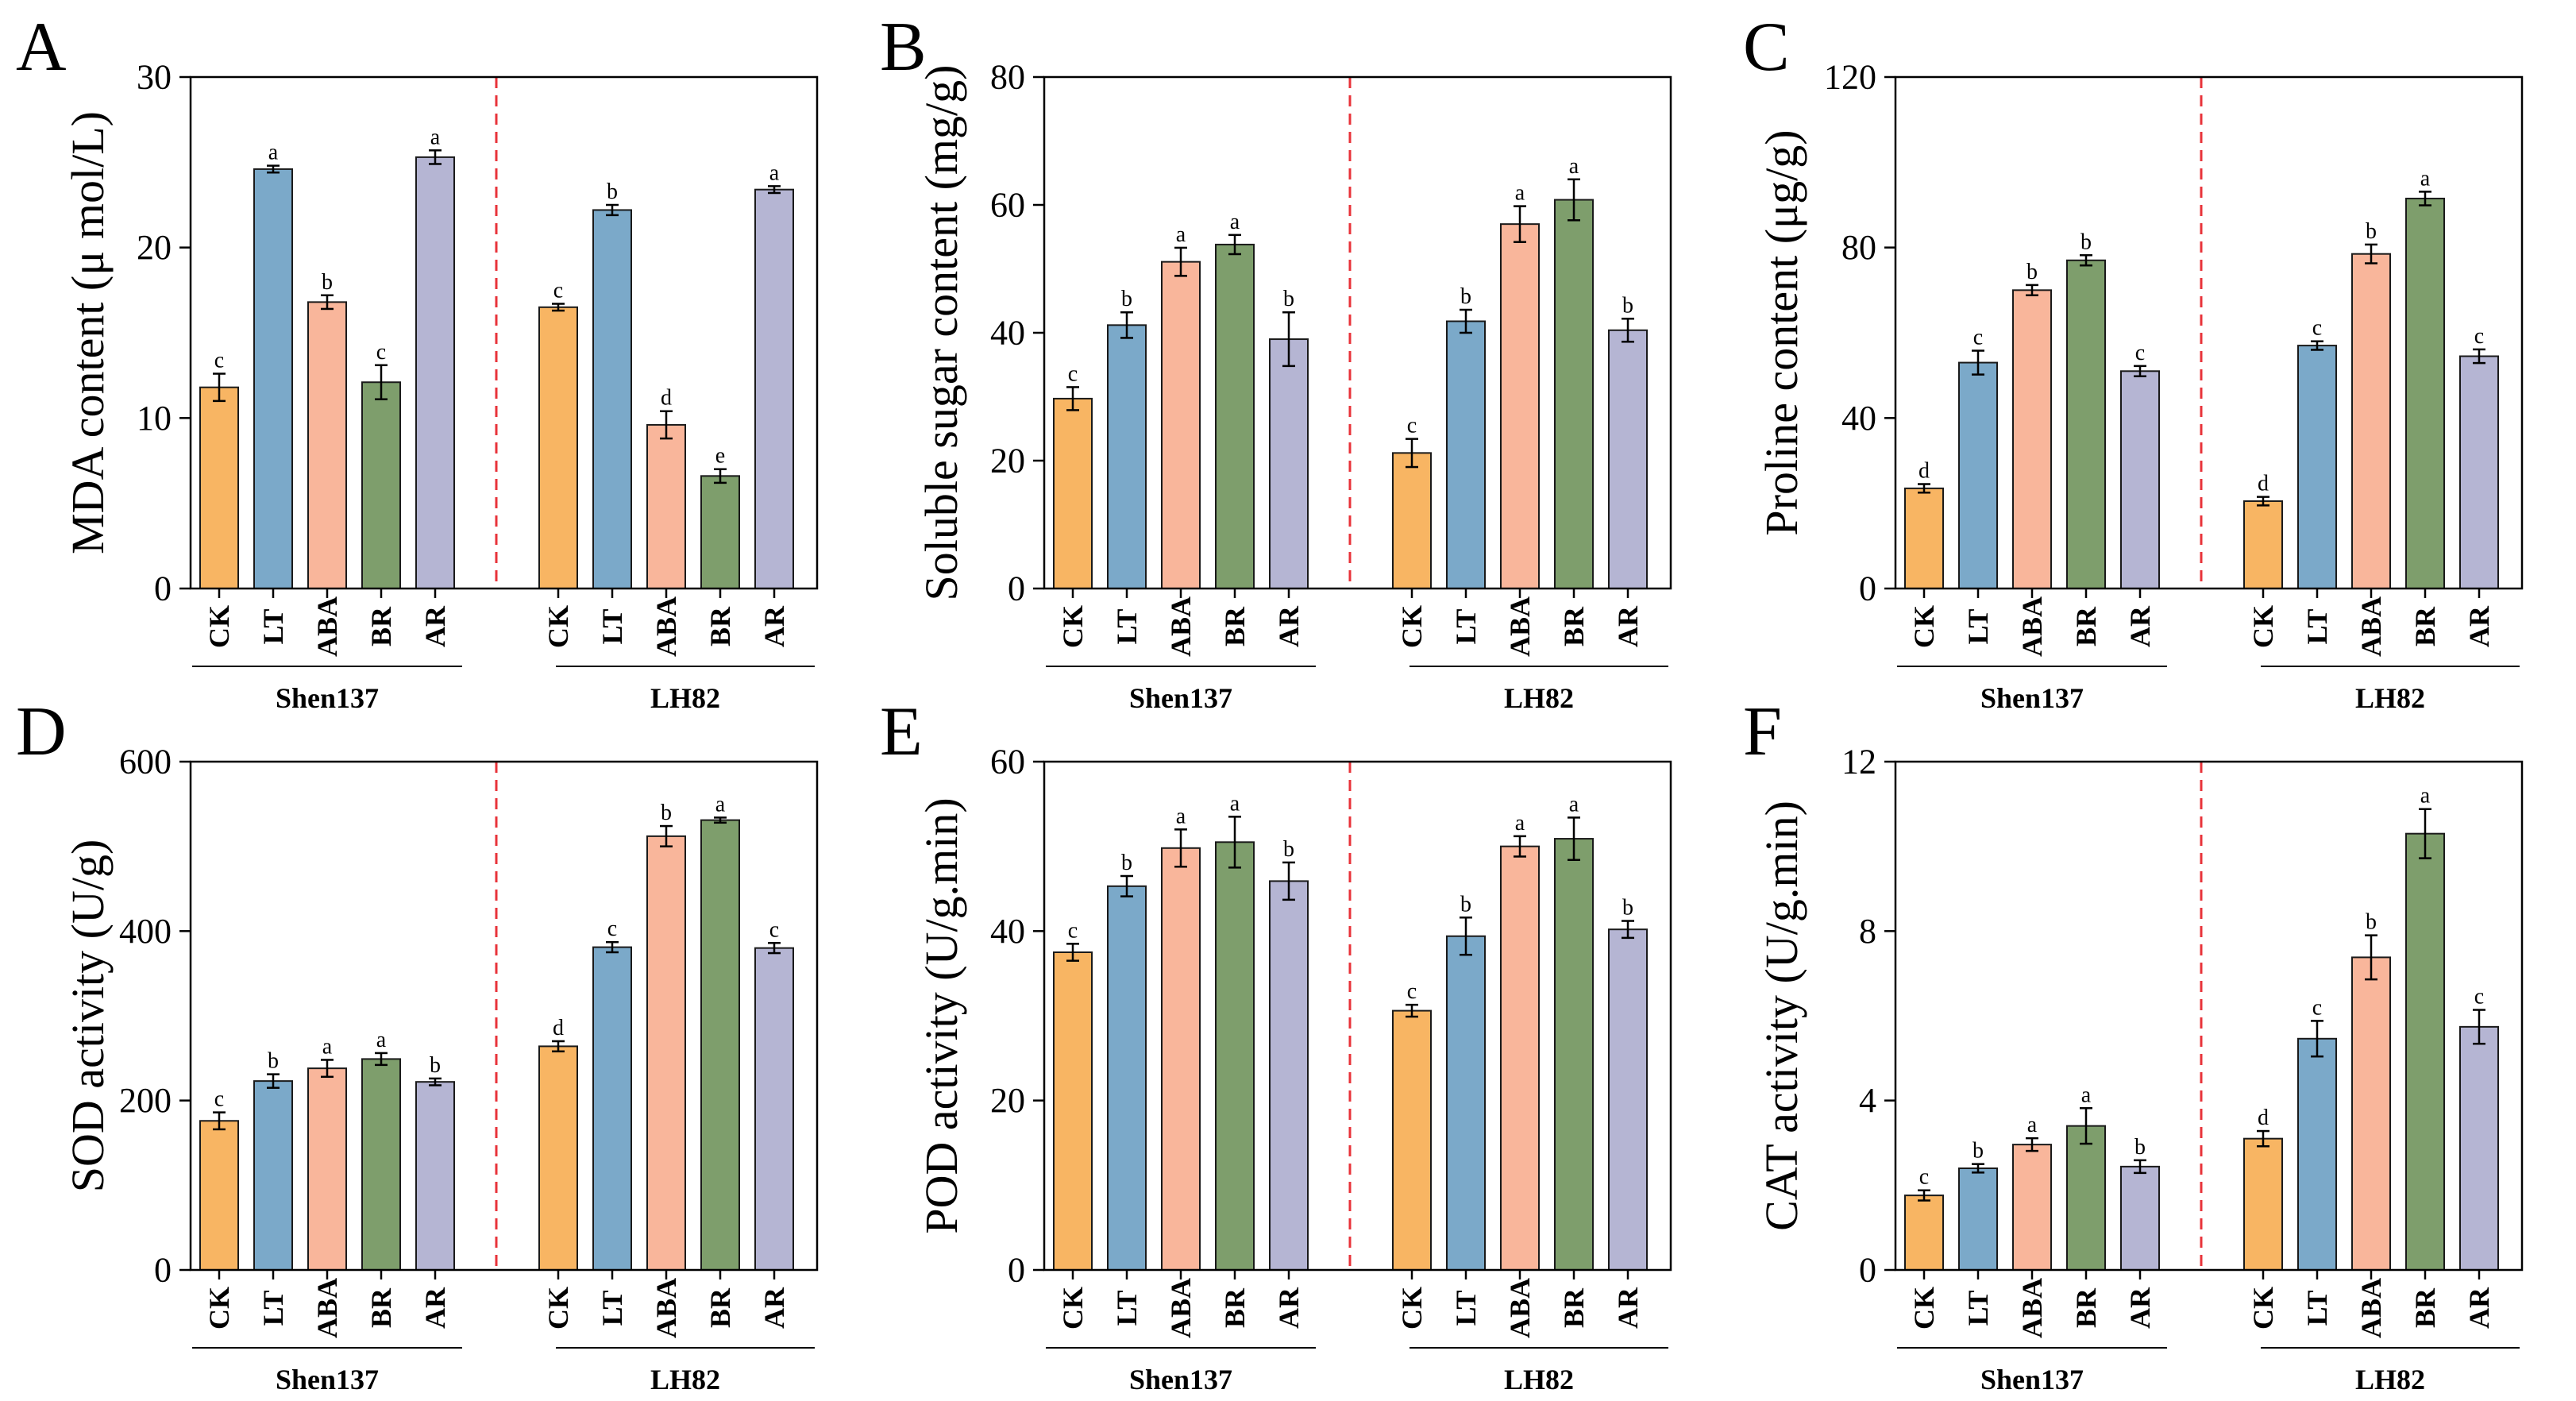  What do you see at coordinates (1007, 206) in the screenshot?
I see `y-tick-label: 60` at bounding box center [1007, 206].